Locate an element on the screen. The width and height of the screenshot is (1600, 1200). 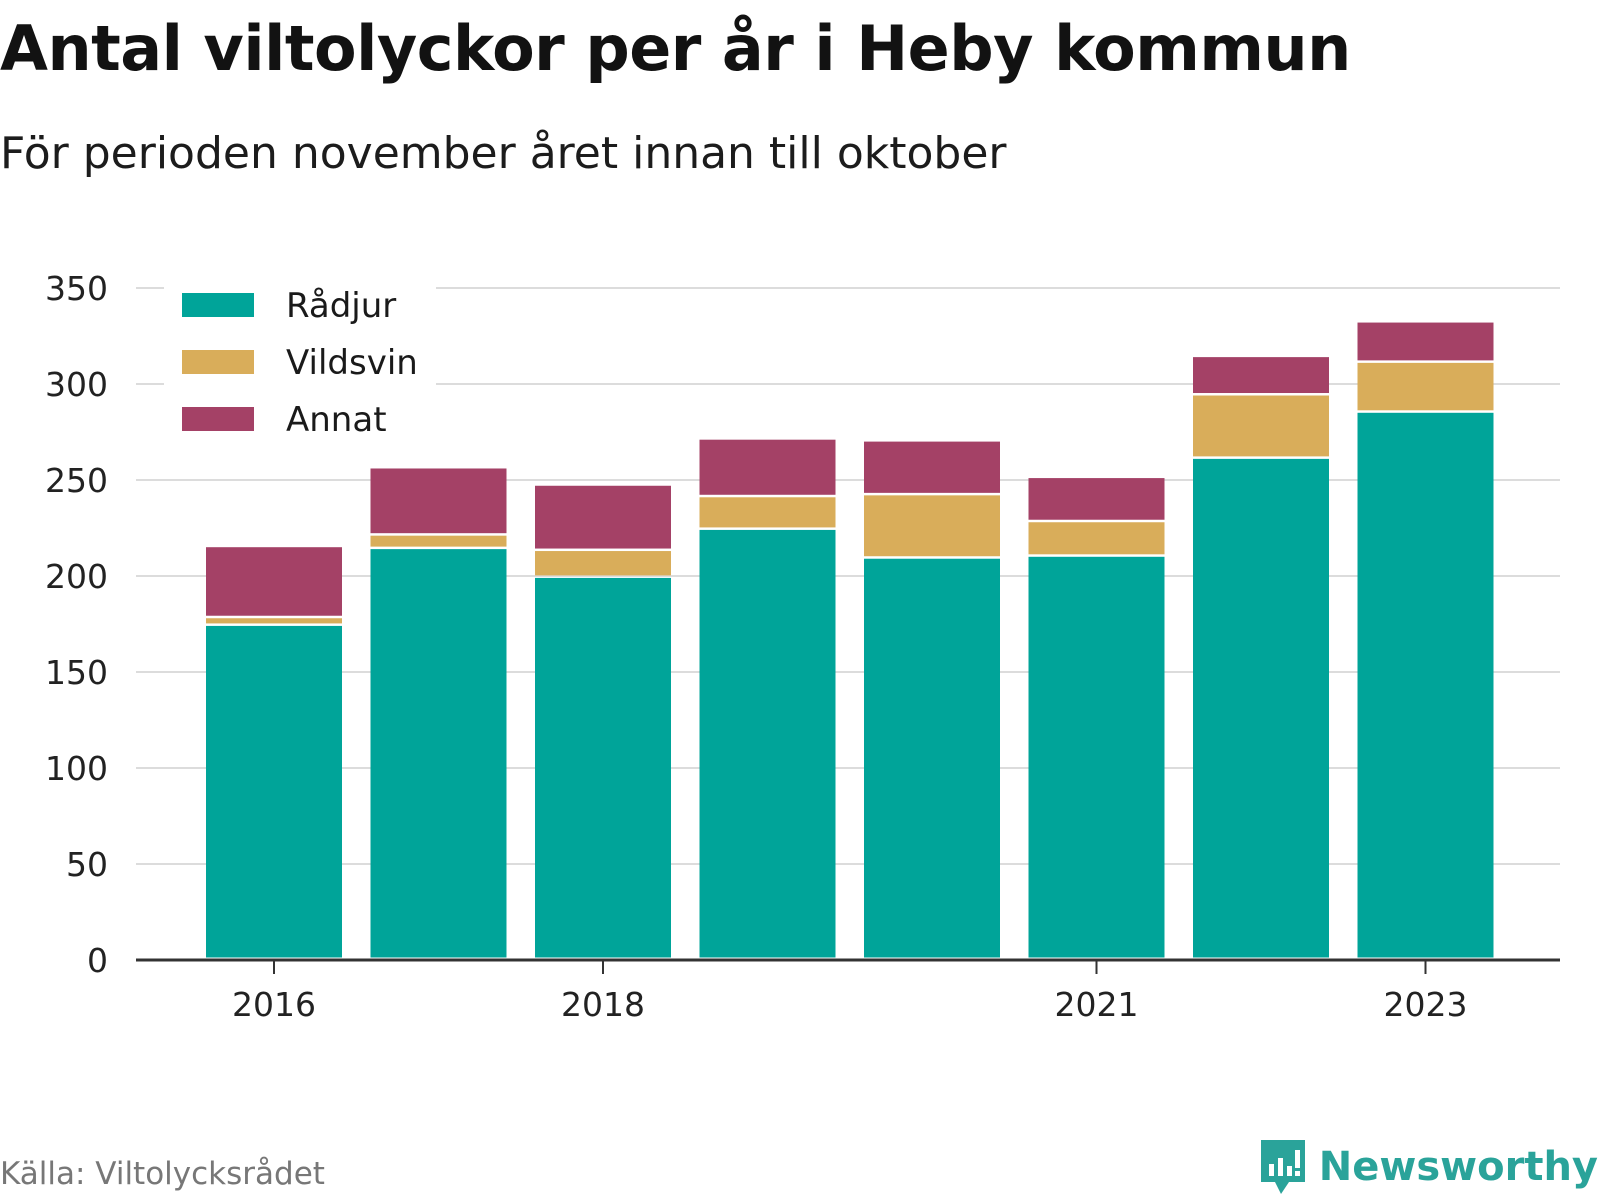
y-tick-label: 150 is located at coordinates (76, 672).